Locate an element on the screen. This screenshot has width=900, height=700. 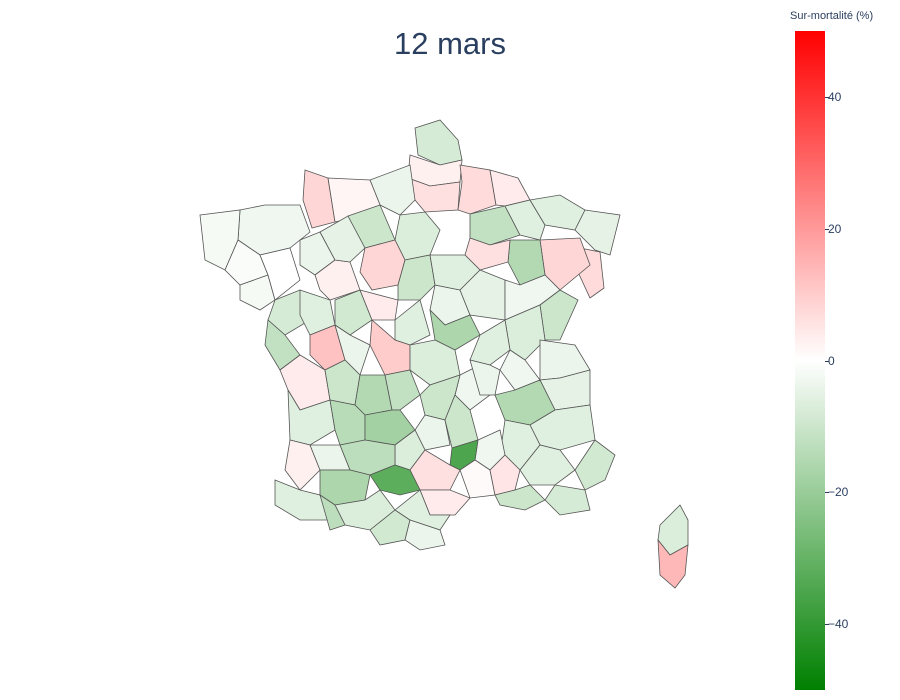
department-var is located at coordinates (567, 500).